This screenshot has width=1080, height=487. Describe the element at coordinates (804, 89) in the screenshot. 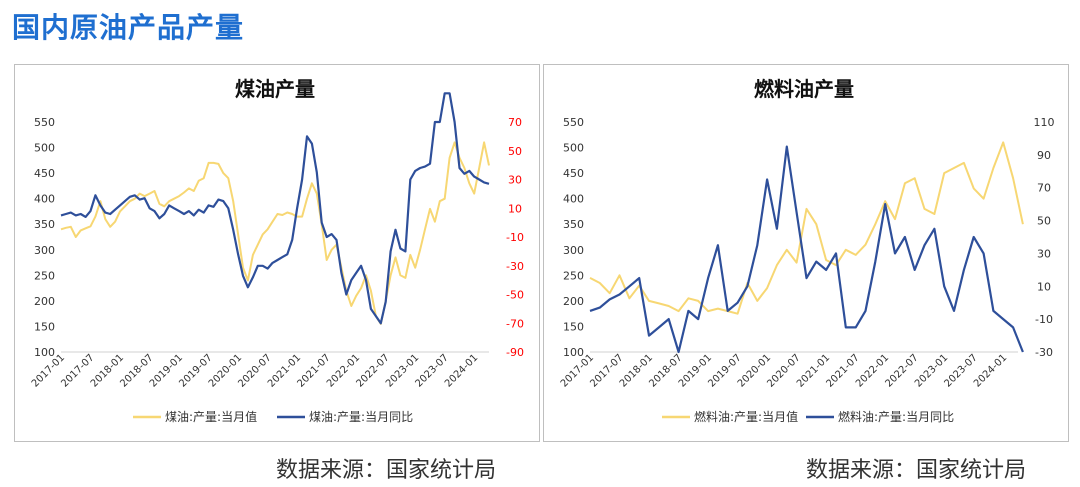

I see `chart-title: 燃料油产量` at that location.